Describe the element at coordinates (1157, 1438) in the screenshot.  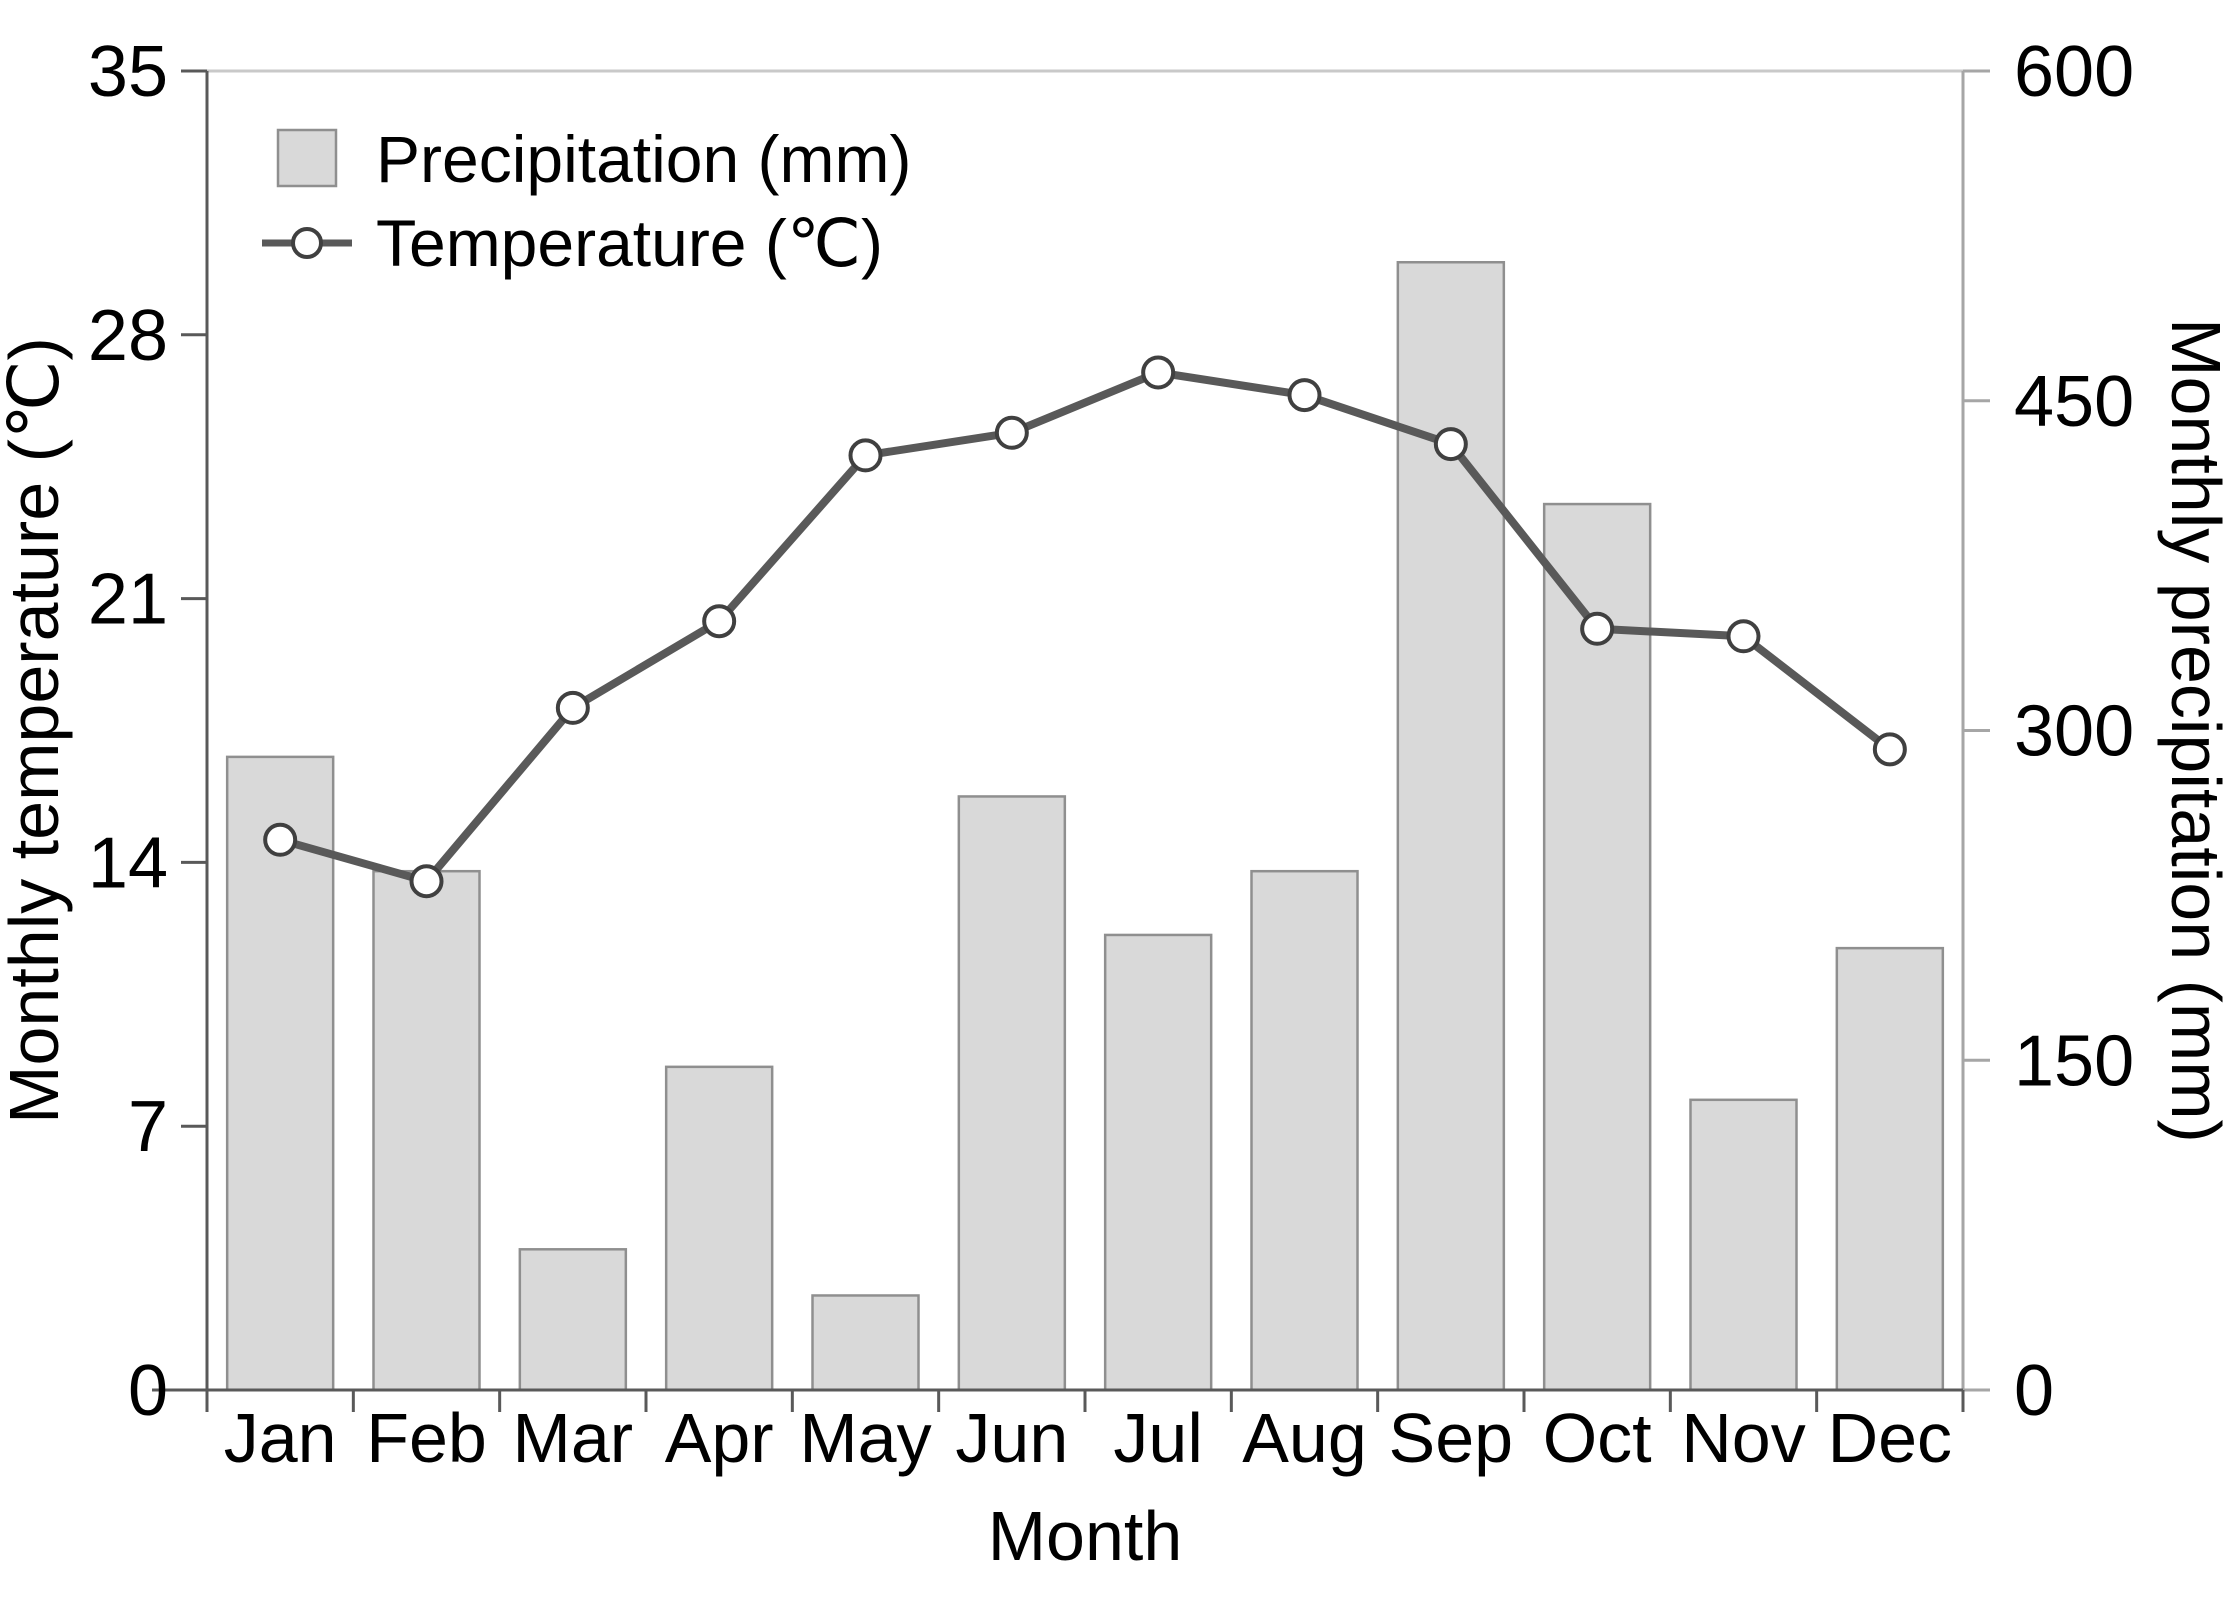
I see `month-label-Jul: Jul` at that location.